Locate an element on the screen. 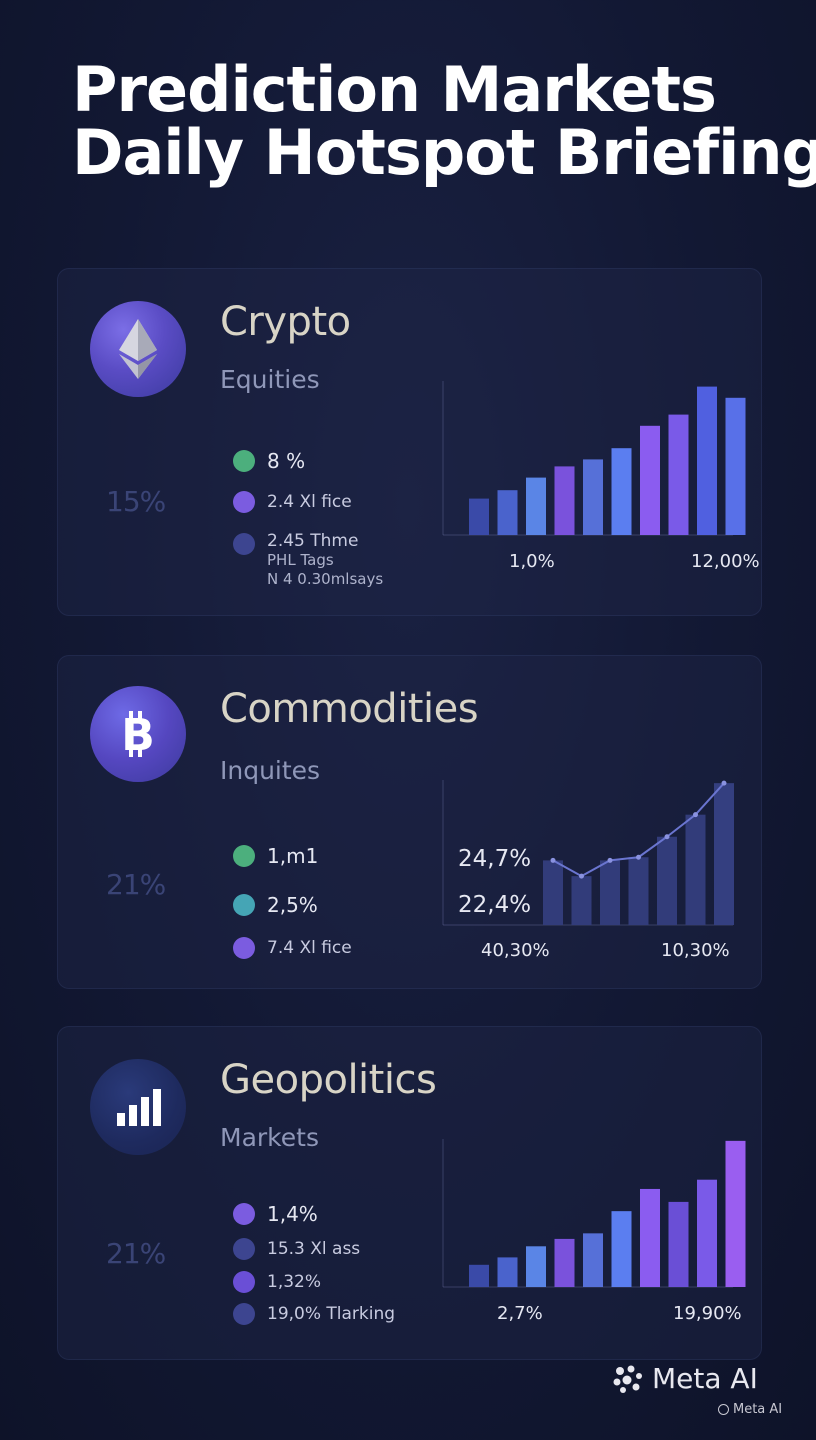  category-subtitle: Inquites is located at coordinates (270, 770).